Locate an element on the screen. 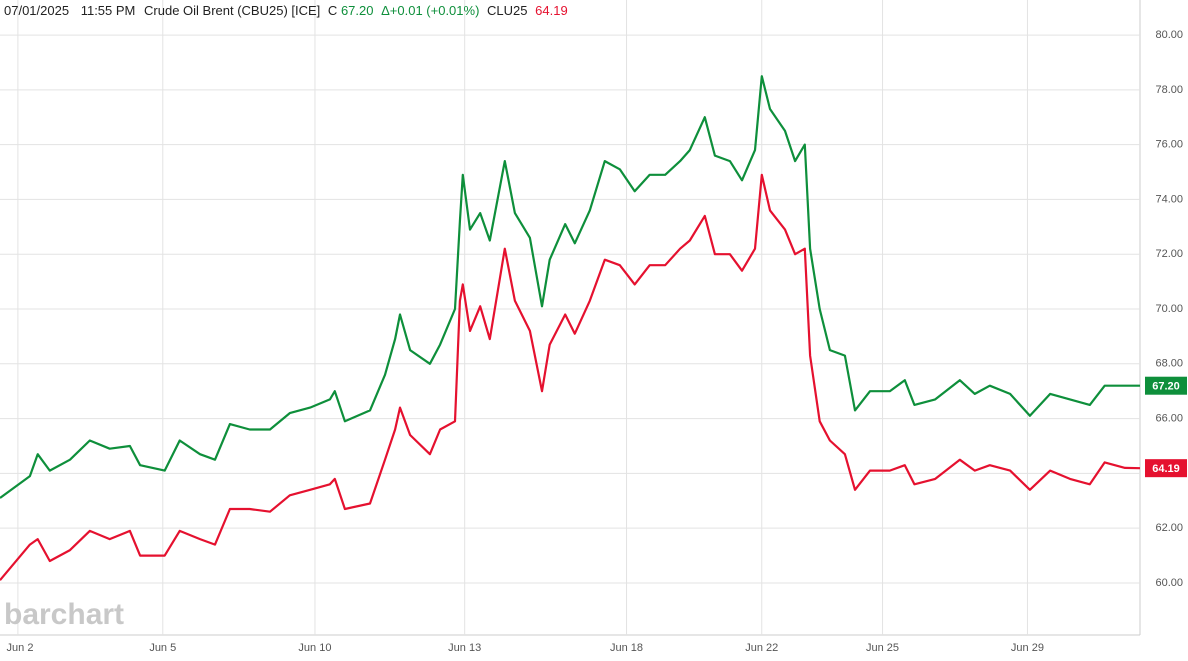  y-tick-label: 80.00 is located at coordinates (1169, 35).